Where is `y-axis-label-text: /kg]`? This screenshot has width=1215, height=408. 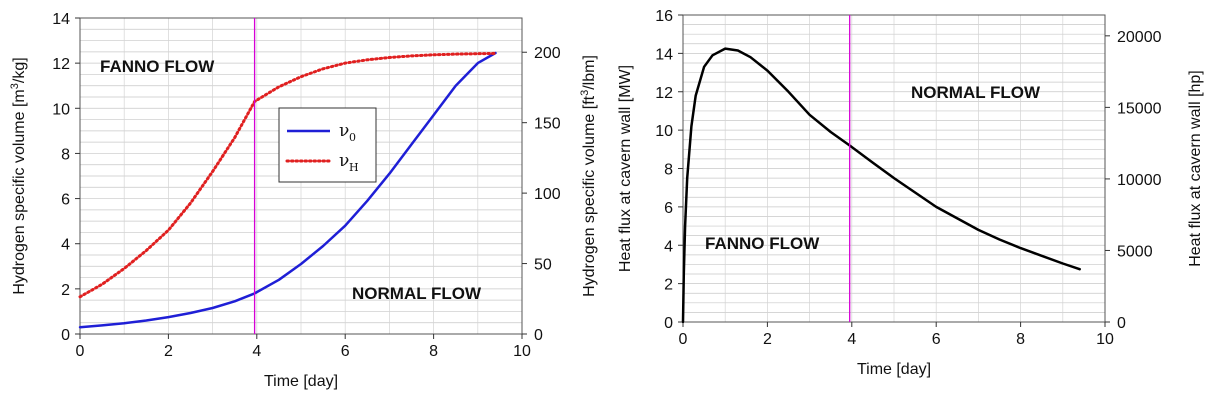 y-axis-label-text: /kg] is located at coordinates (19, 70).